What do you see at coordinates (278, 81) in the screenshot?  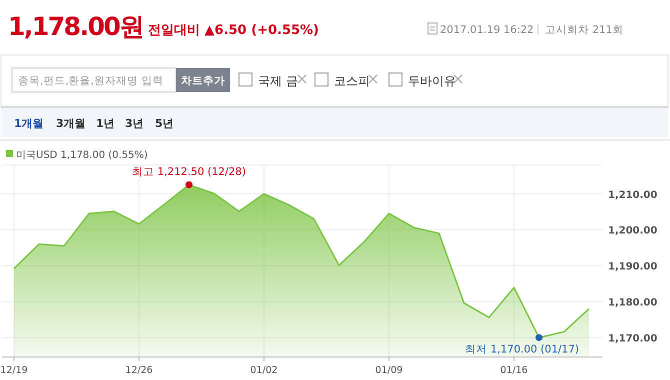 I see `text: 국제 금` at bounding box center [278, 81].